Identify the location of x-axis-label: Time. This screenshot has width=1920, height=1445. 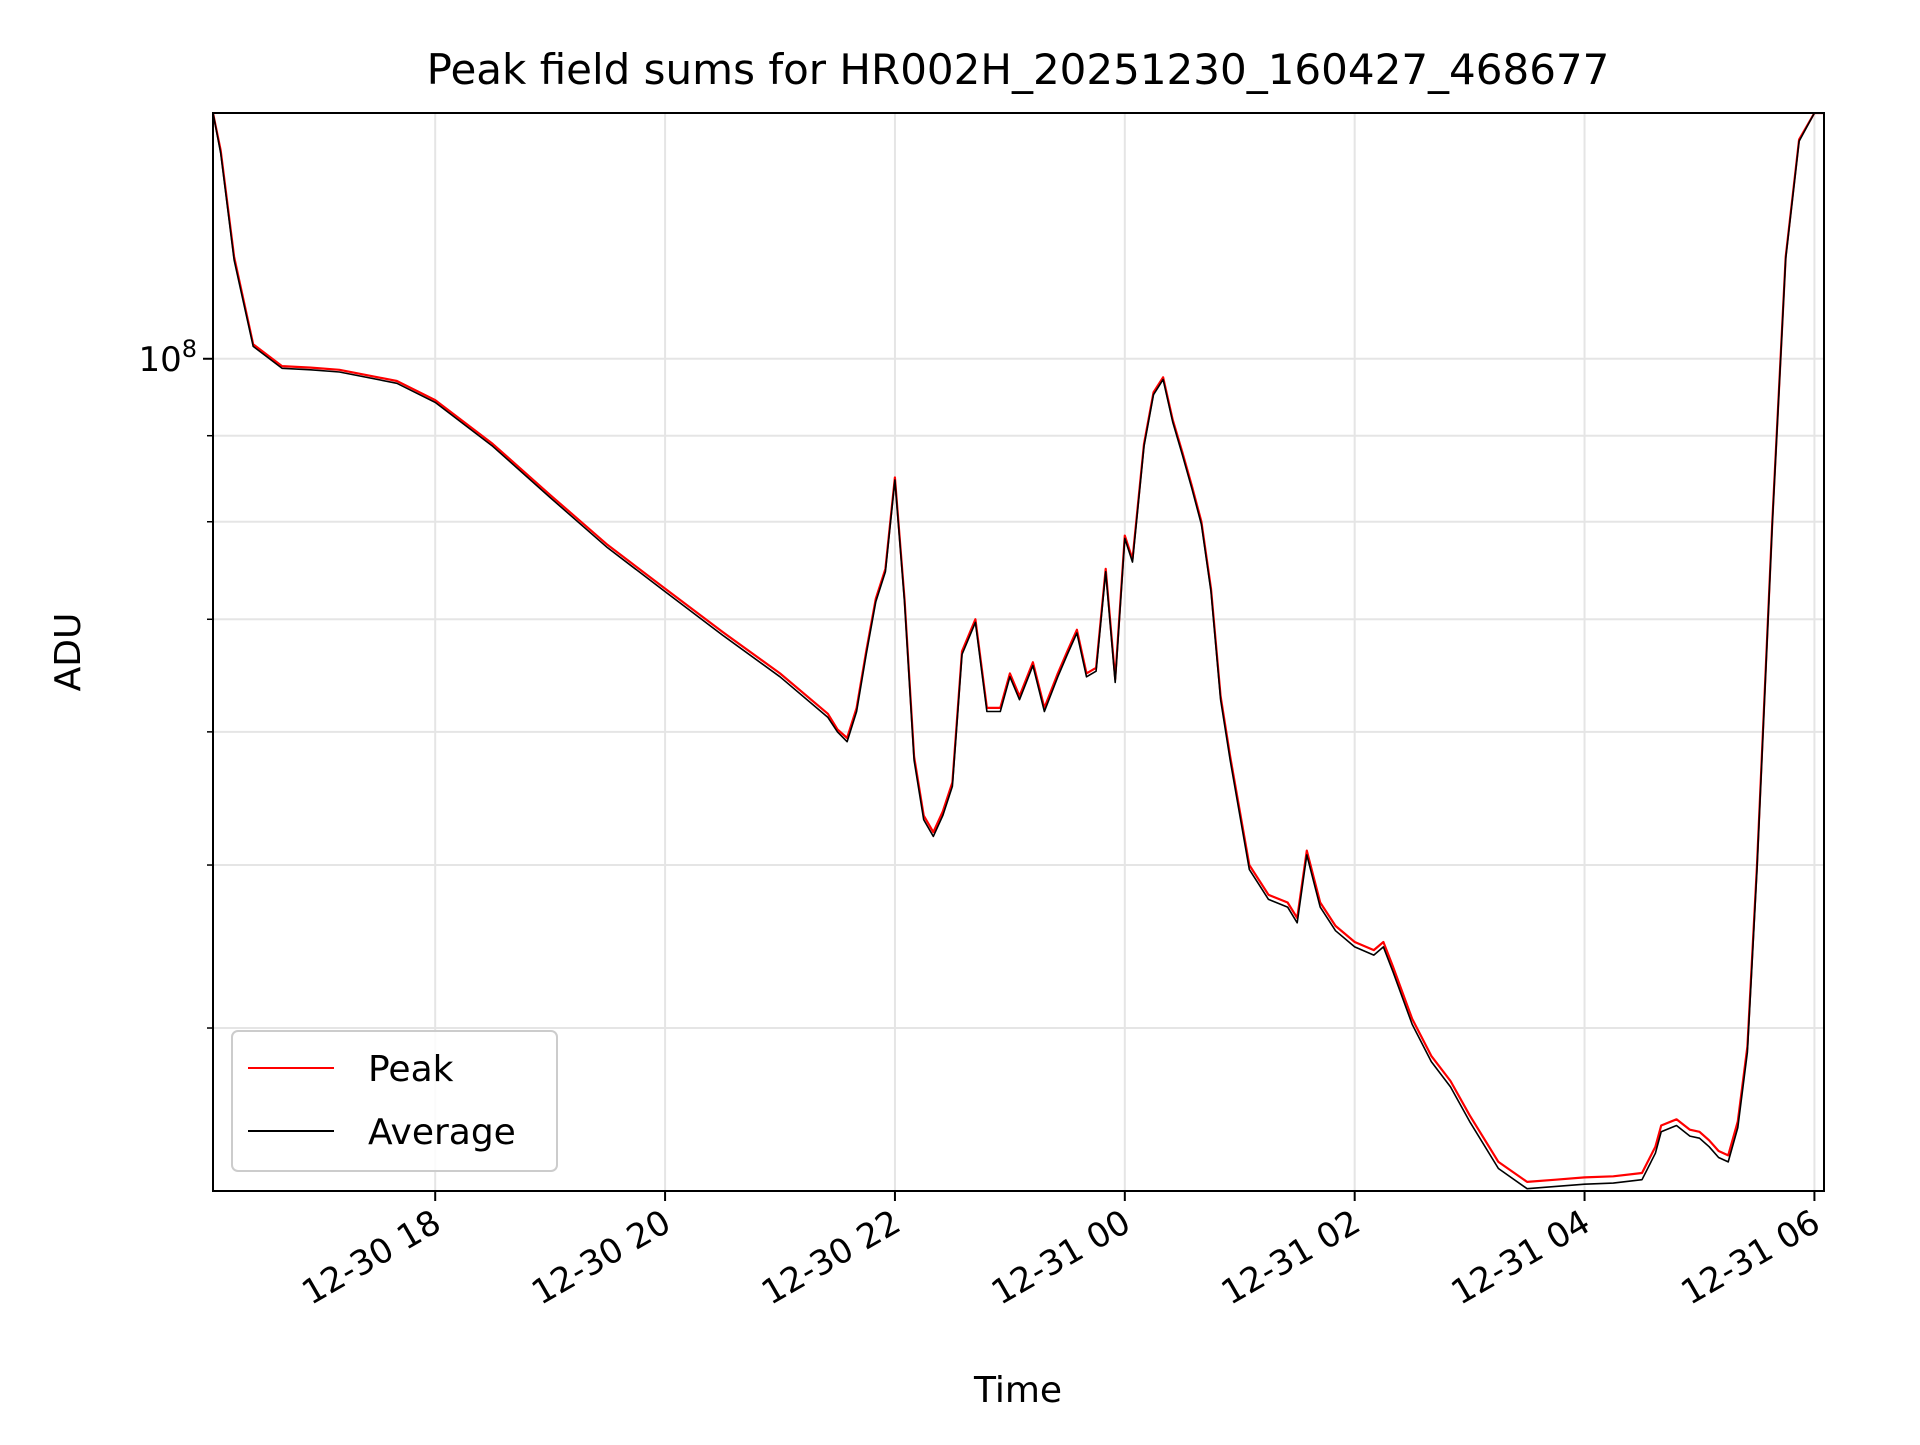
(1017, 1390).